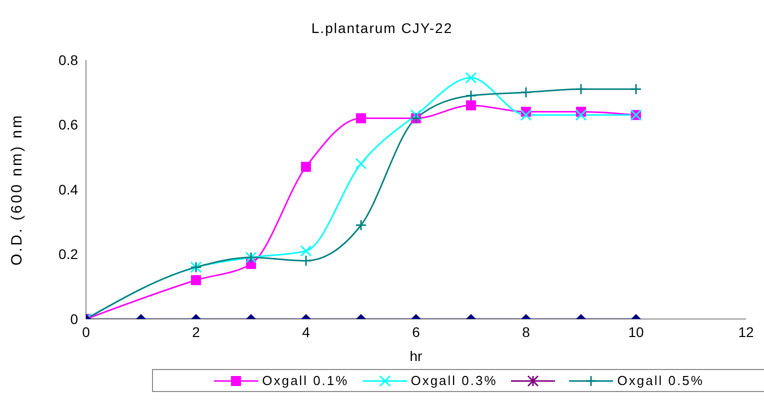 This screenshot has width=764, height=400. What do you see at coordinates (196, 332) in the screenshot?
I see `x-tick-label: 2` at bounding box center [196, 332].